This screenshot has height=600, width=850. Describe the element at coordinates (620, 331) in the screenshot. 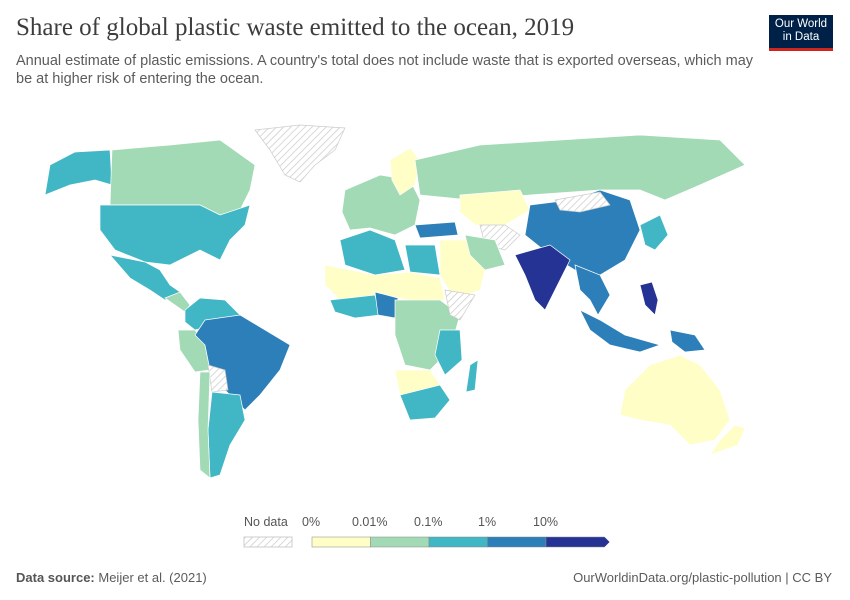

I see `region-indonesia` at that location.